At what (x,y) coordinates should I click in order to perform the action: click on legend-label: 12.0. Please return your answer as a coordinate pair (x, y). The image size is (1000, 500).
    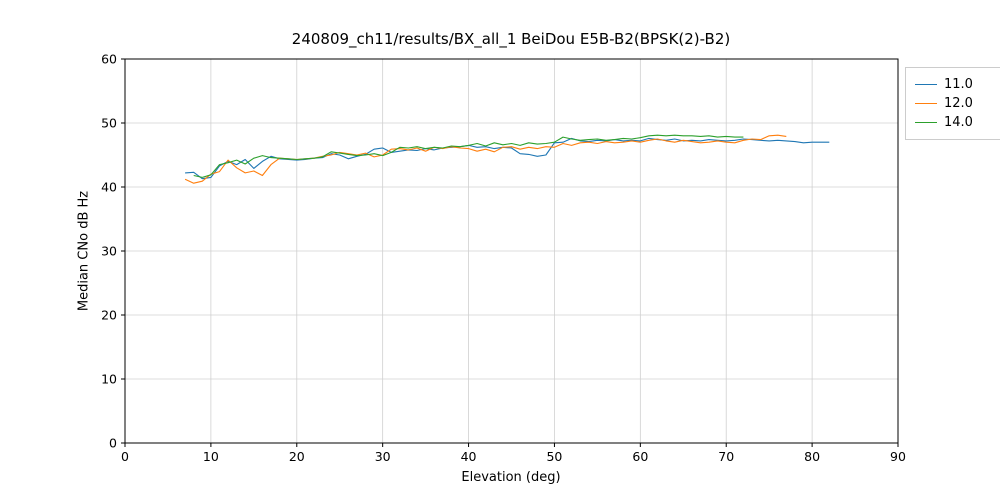
    Looking at the image, I should click on (958, 103).